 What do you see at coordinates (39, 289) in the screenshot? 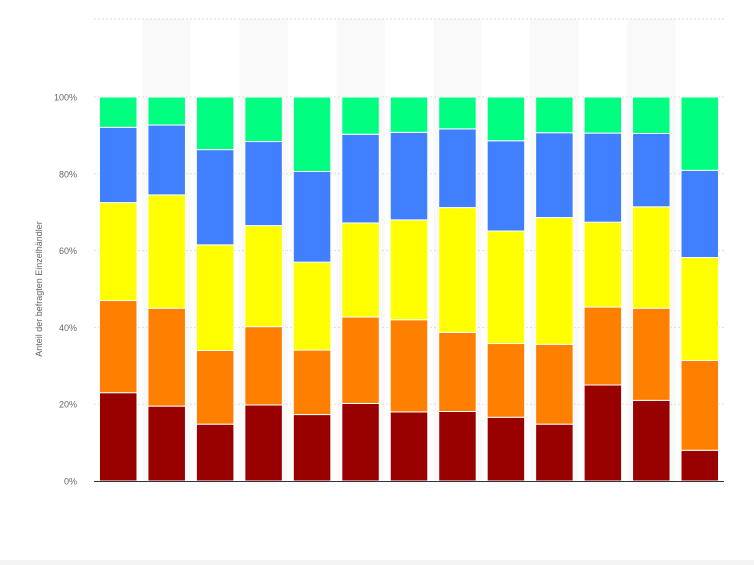
I see `y-axis-label: Anteil der befragten Einzelhändler` at bounding box center [39, 289].